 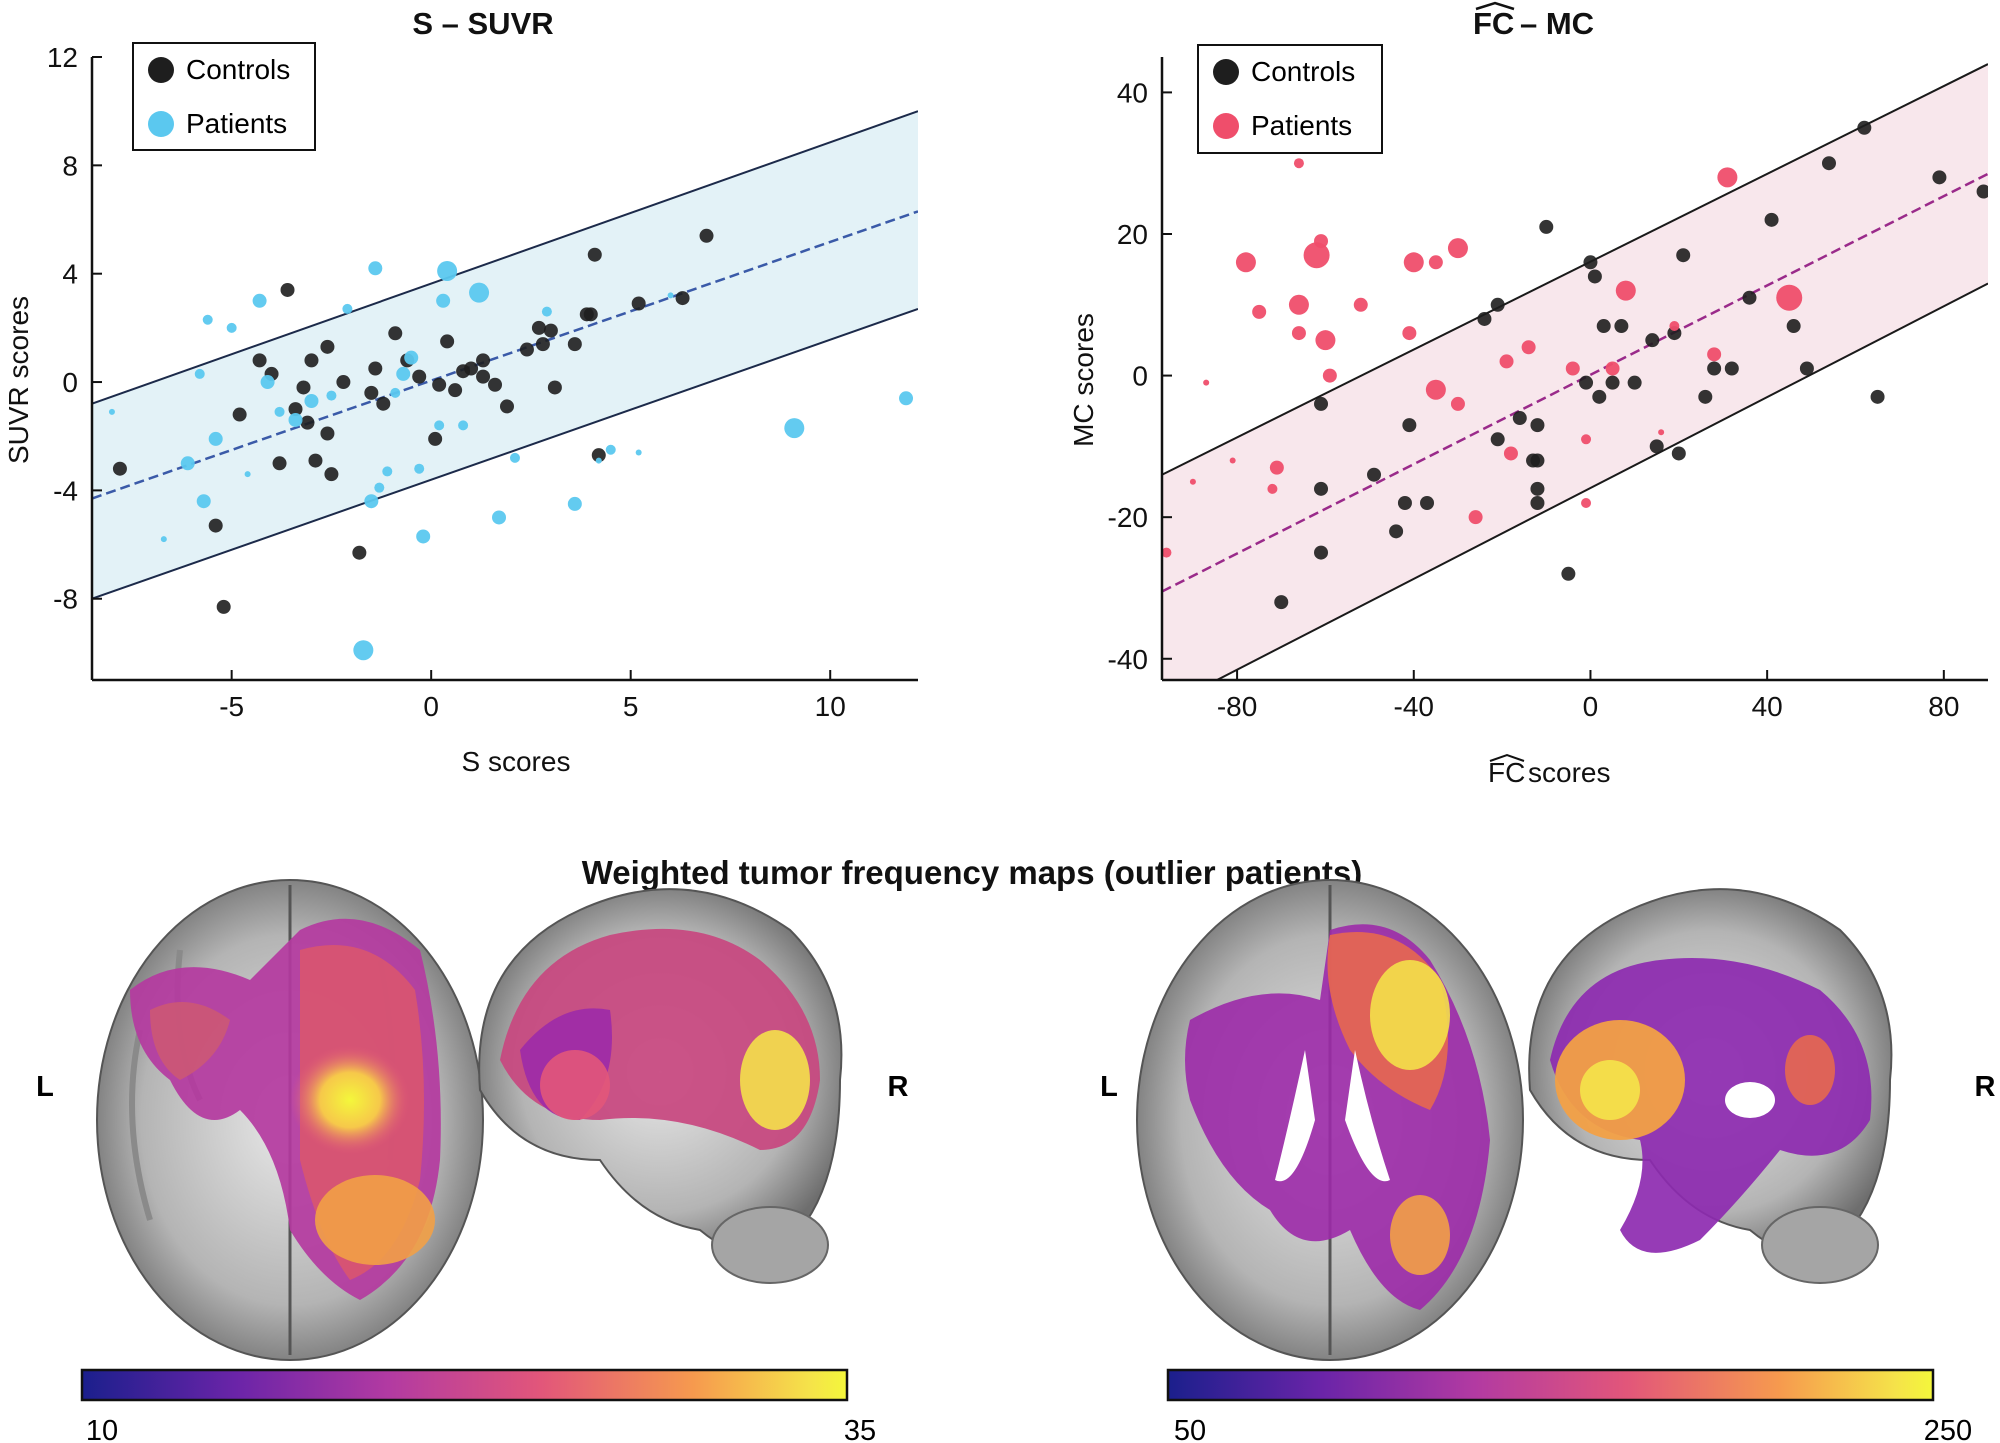 What do you see at coordinates (1237, 706) in the screenshot?
I see `chart2-x-tick-label: -80` at bounding box center [1237, 706].